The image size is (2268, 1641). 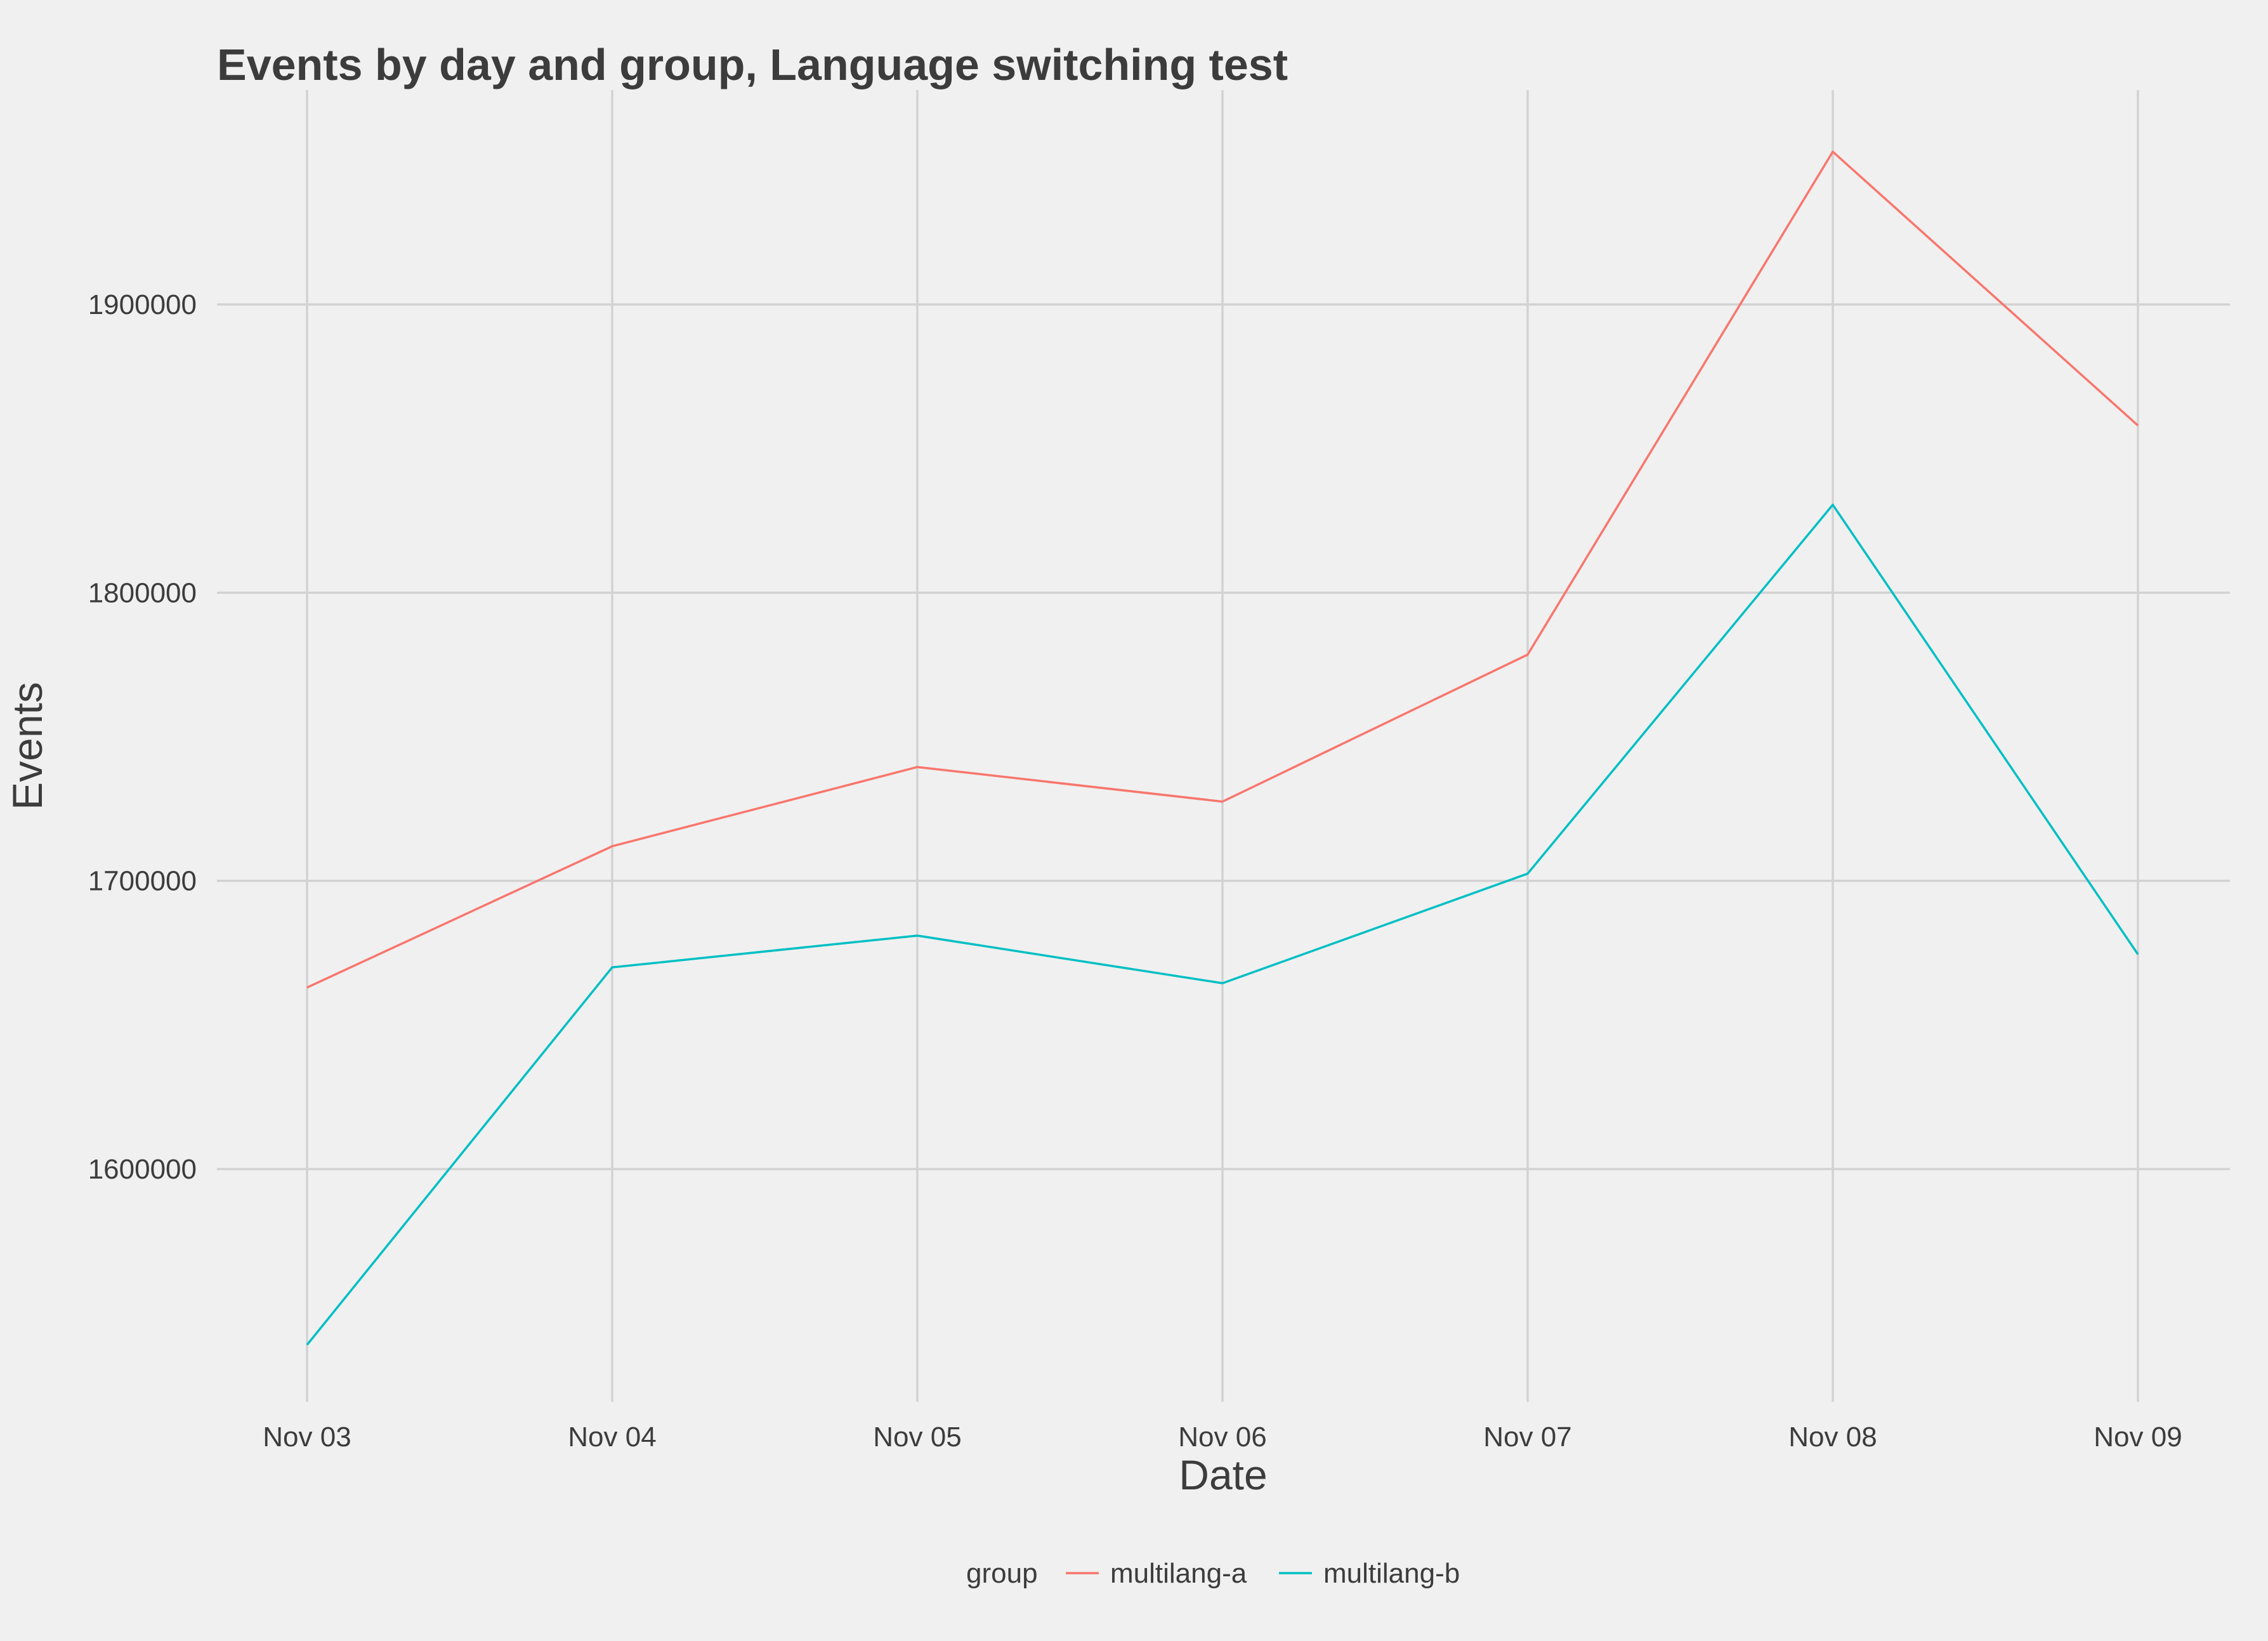 I want to click on legend-label-multilang-a: multilang-a, so click(x=1178, y=1573).